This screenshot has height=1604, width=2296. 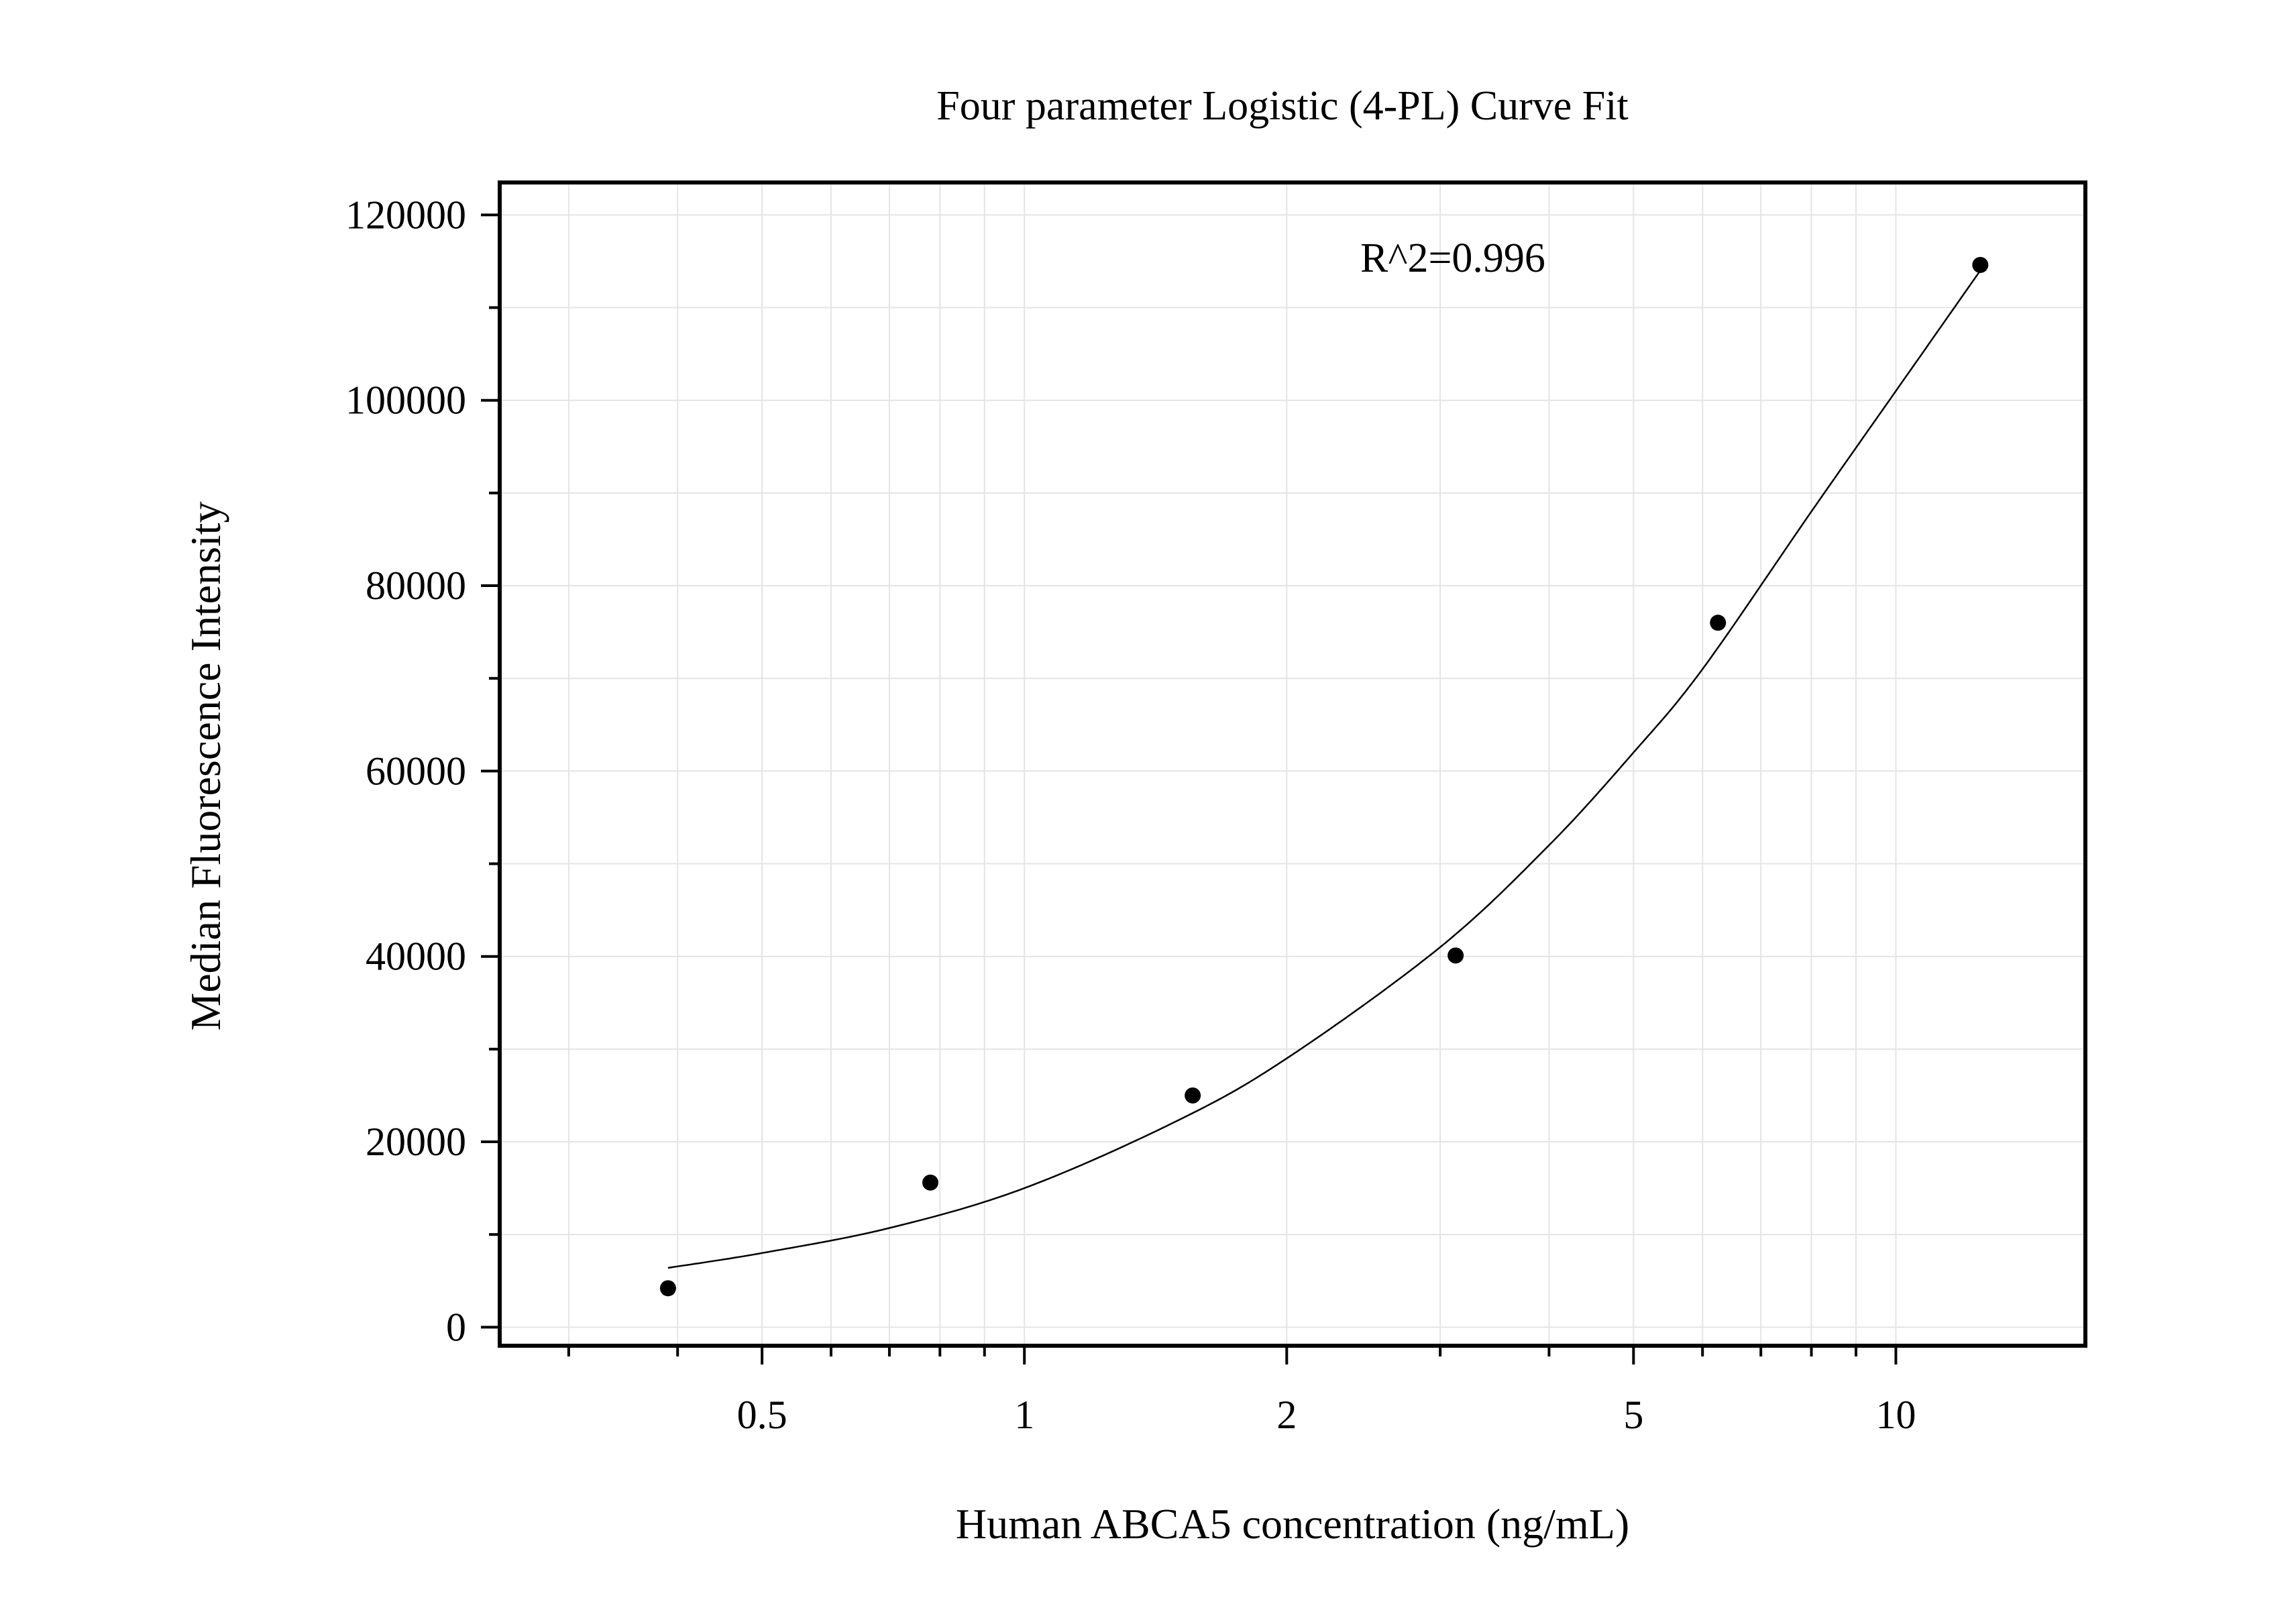 What do you see at coordinates (1633, 1415) in the screenshot?
I see `x-tick-label: 5` at bounding box center [1633, 1415].